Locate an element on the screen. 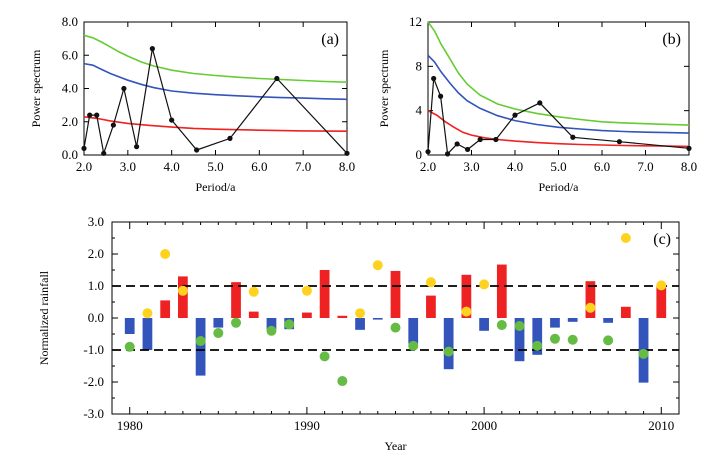 The height and width of the screenshot is (458, 720). y-tick-label: -2.0 is located at coordinates (93, 381).